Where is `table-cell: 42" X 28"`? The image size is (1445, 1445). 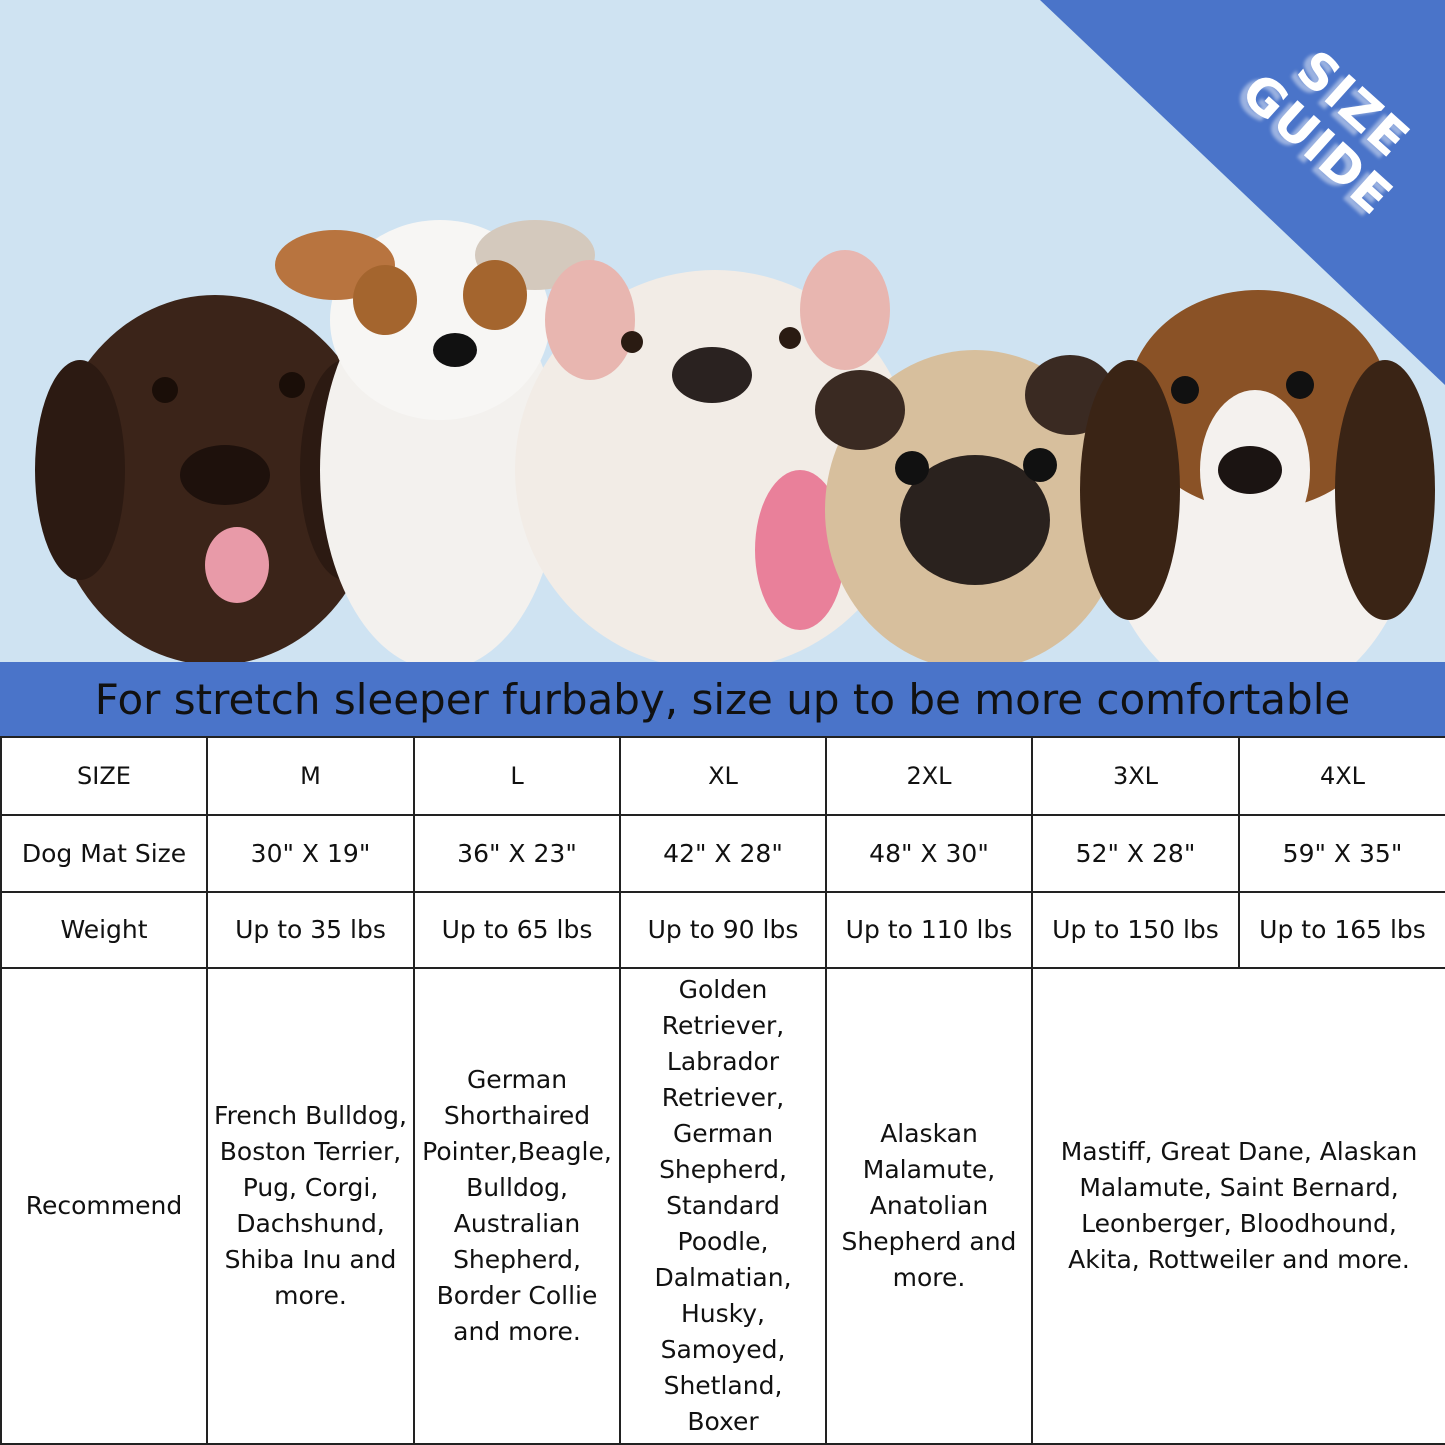
table-cell: 42" X 28" is located at coordinates (723, 853).